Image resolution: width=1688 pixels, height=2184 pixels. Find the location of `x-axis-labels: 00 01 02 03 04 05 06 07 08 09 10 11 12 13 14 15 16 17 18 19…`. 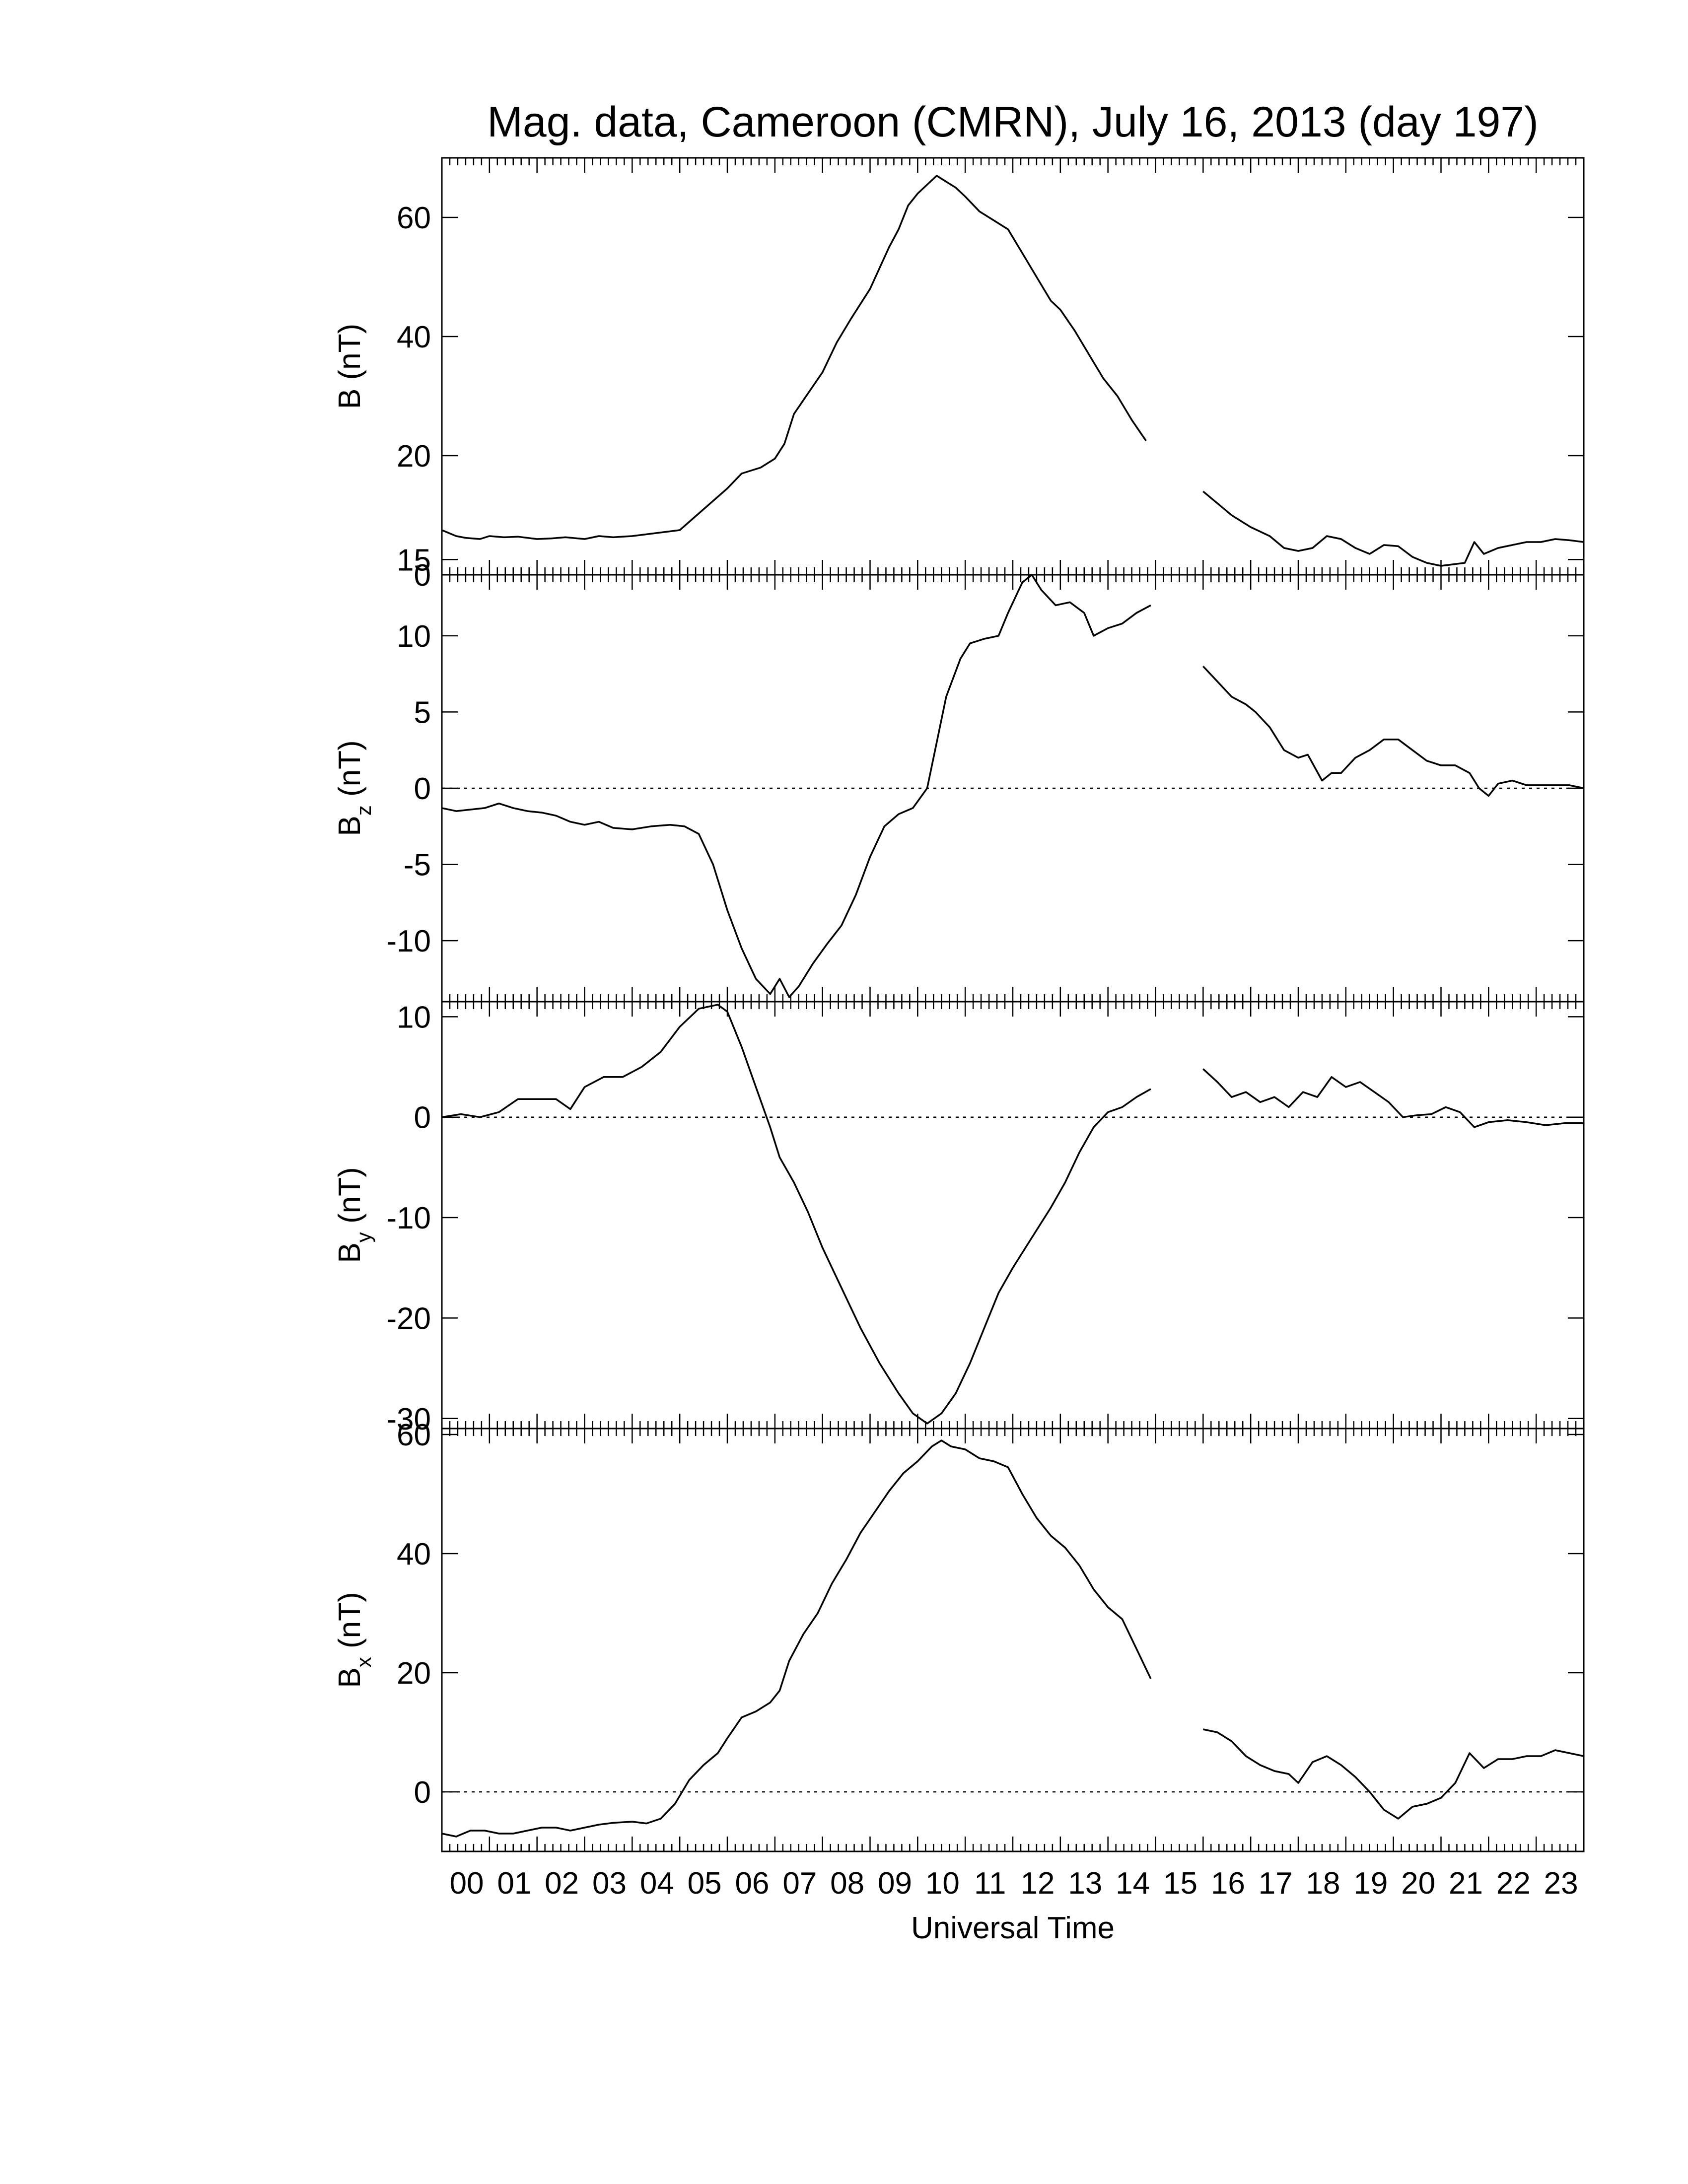

x-axis-labels: 00 01 02 03 04 05 06 07 08 09 10 11 12 13 14 15 16 17 18 19… is located at coordinates (1014, 1883).